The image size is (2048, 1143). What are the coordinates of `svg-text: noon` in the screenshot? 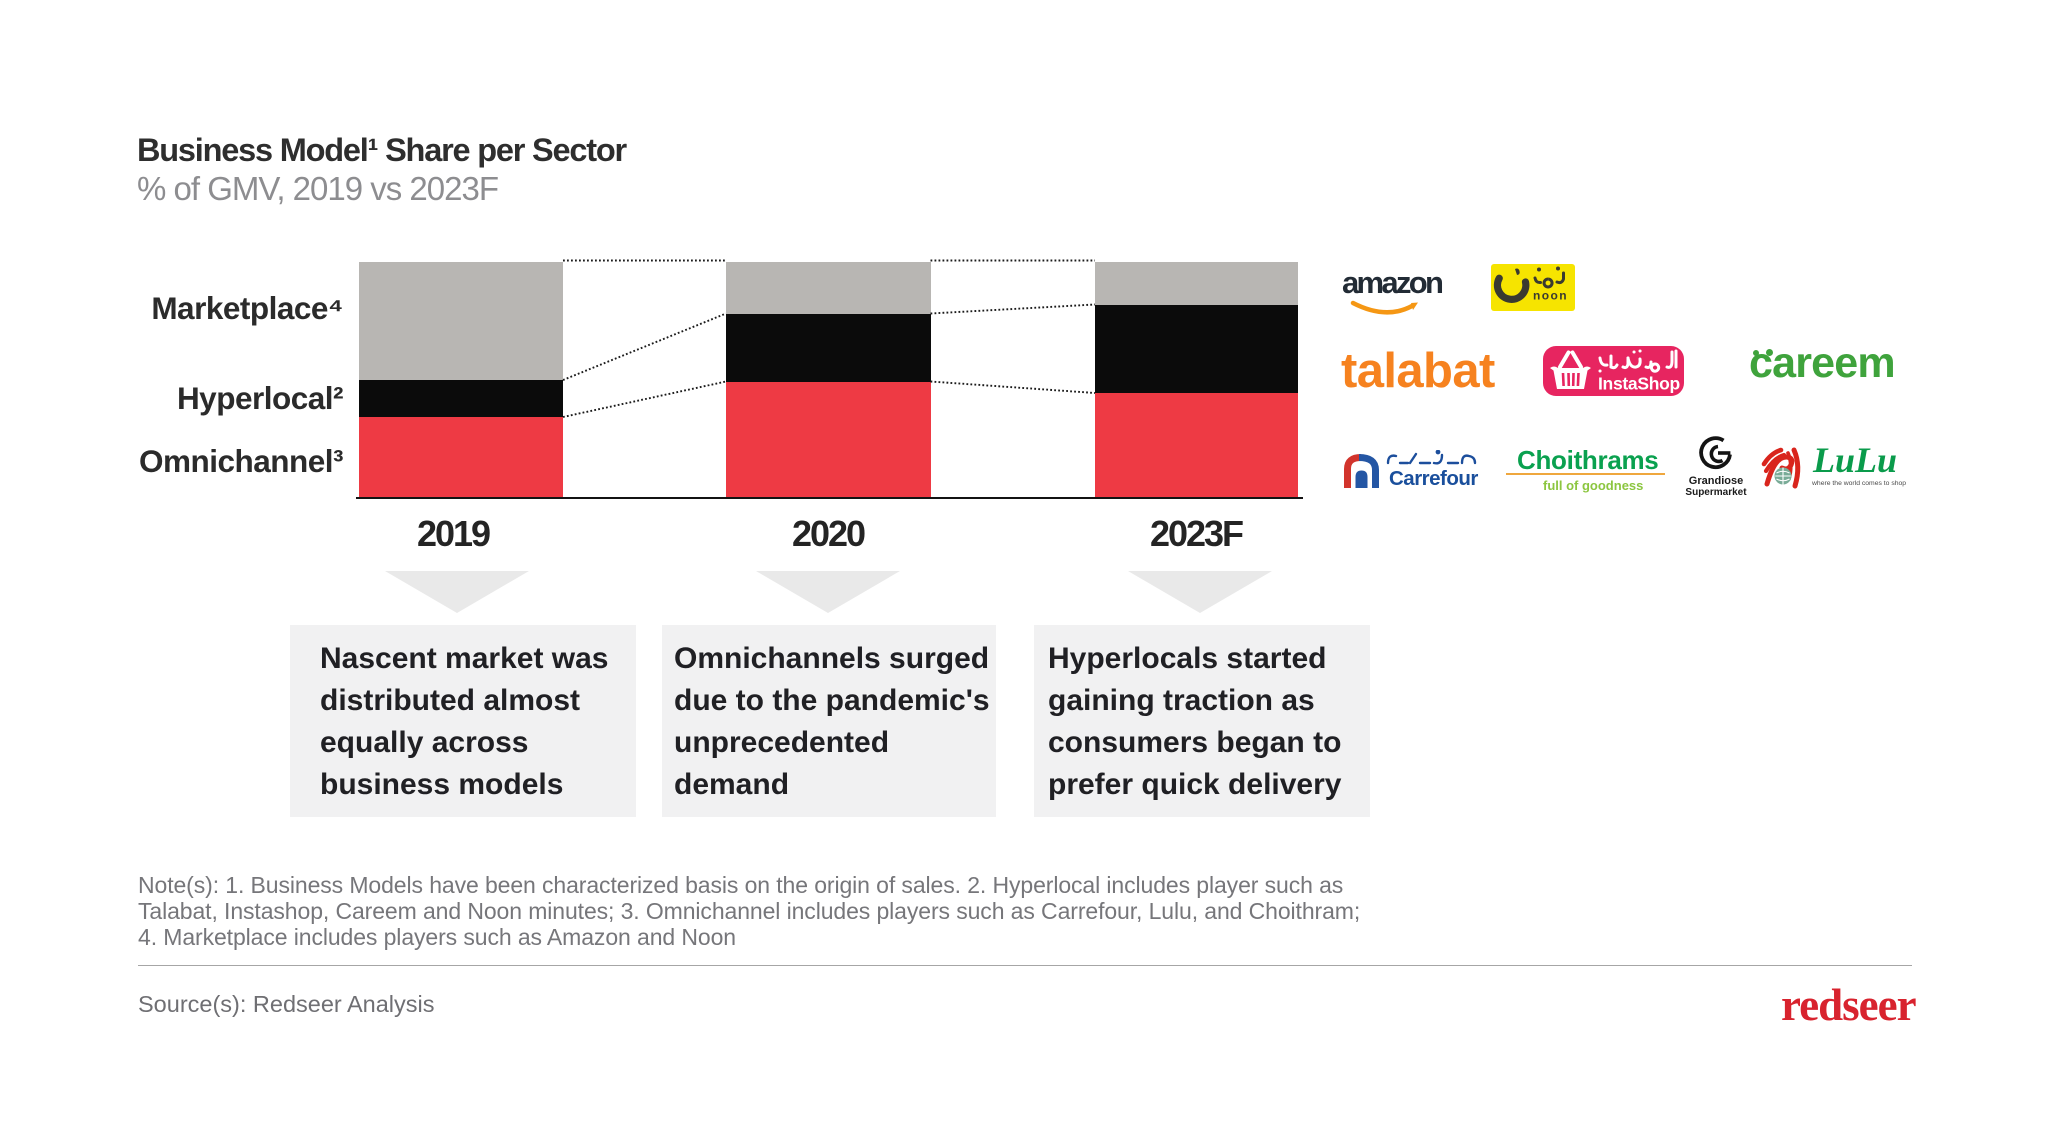 It's located at (1550, 296).